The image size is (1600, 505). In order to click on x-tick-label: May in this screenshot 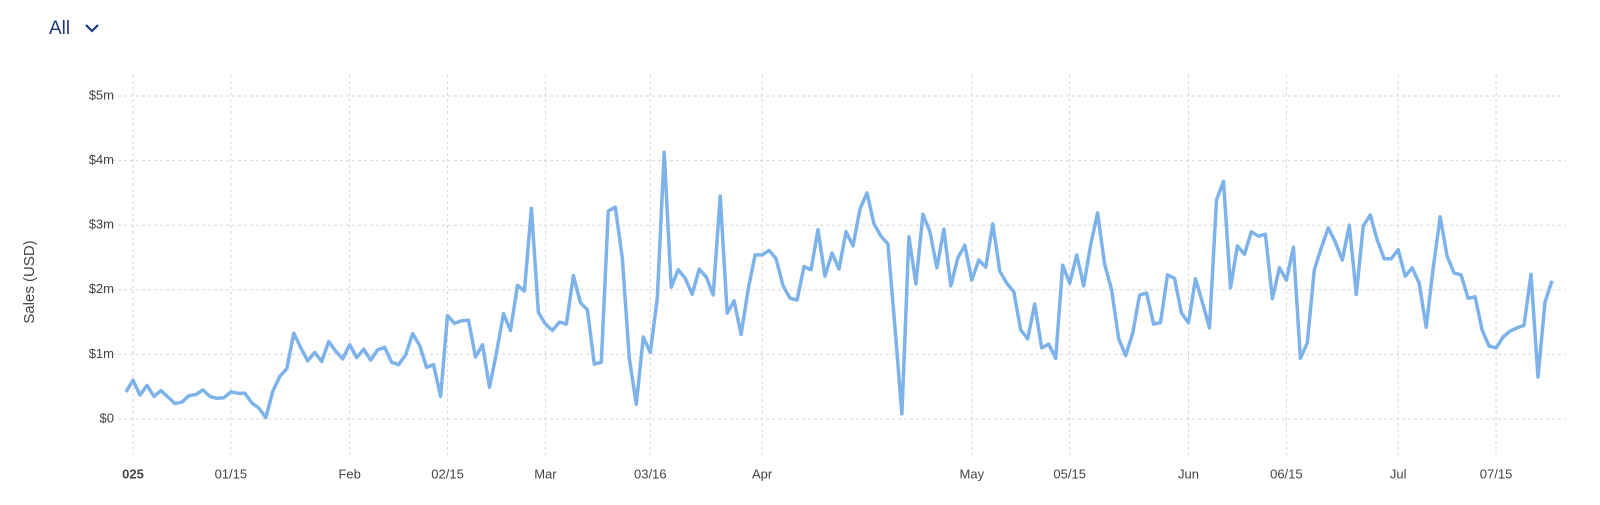, I will do `click(972, 473)`.